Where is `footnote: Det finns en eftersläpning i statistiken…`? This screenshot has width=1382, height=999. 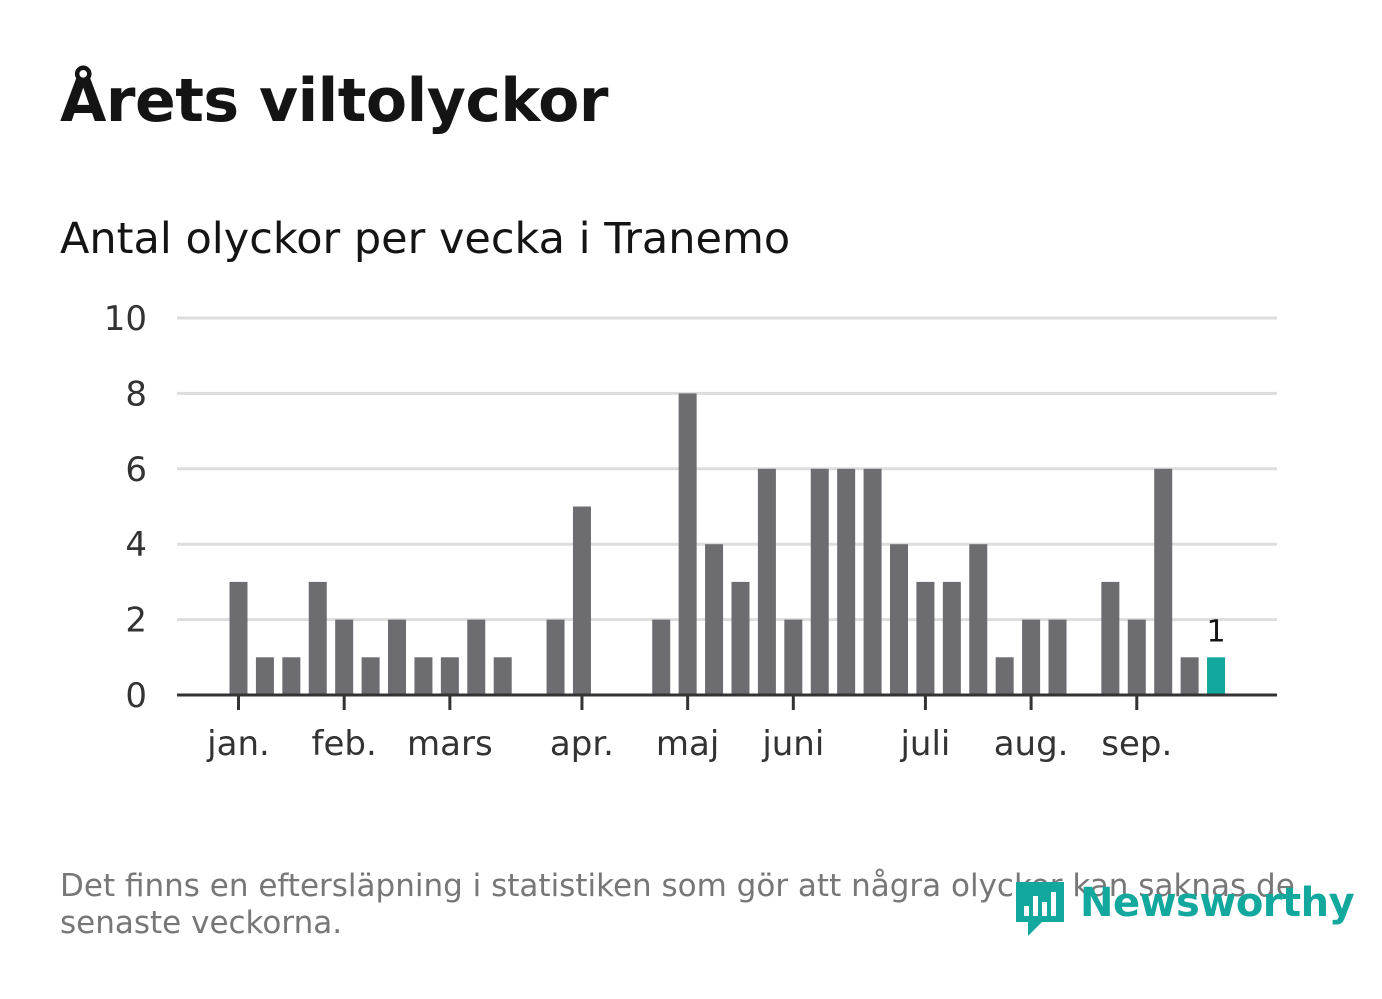 footnote: Det finns en eftersläpning i statistiken… is located at coordinates (677, 904).